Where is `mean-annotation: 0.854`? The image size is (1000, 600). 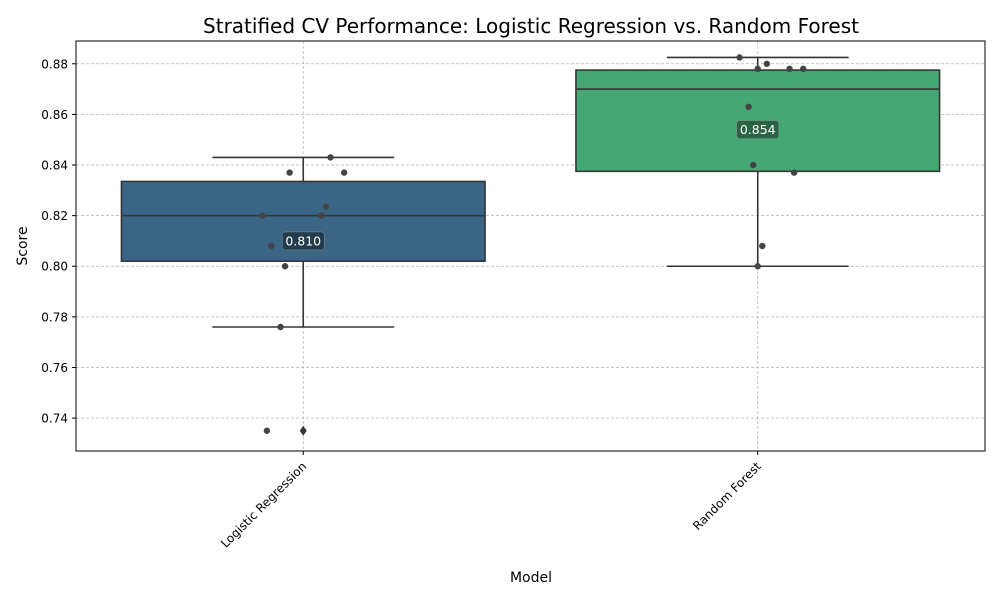 mean-annotation: 0.854 is located at coordinates (757, 129).